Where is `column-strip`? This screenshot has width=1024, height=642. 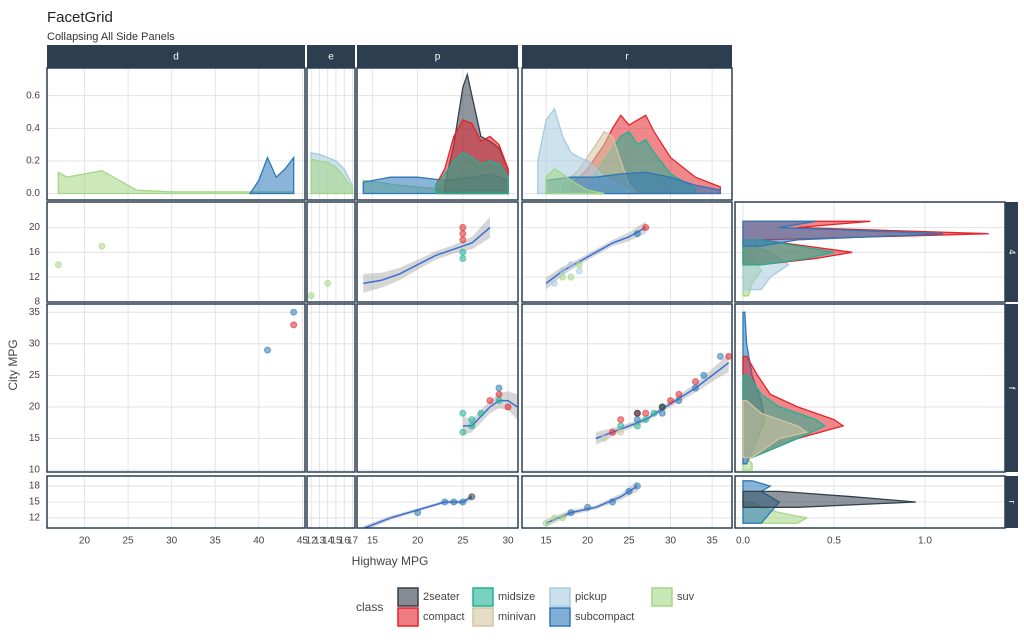 column-strip is located at coordinates (437, 56).